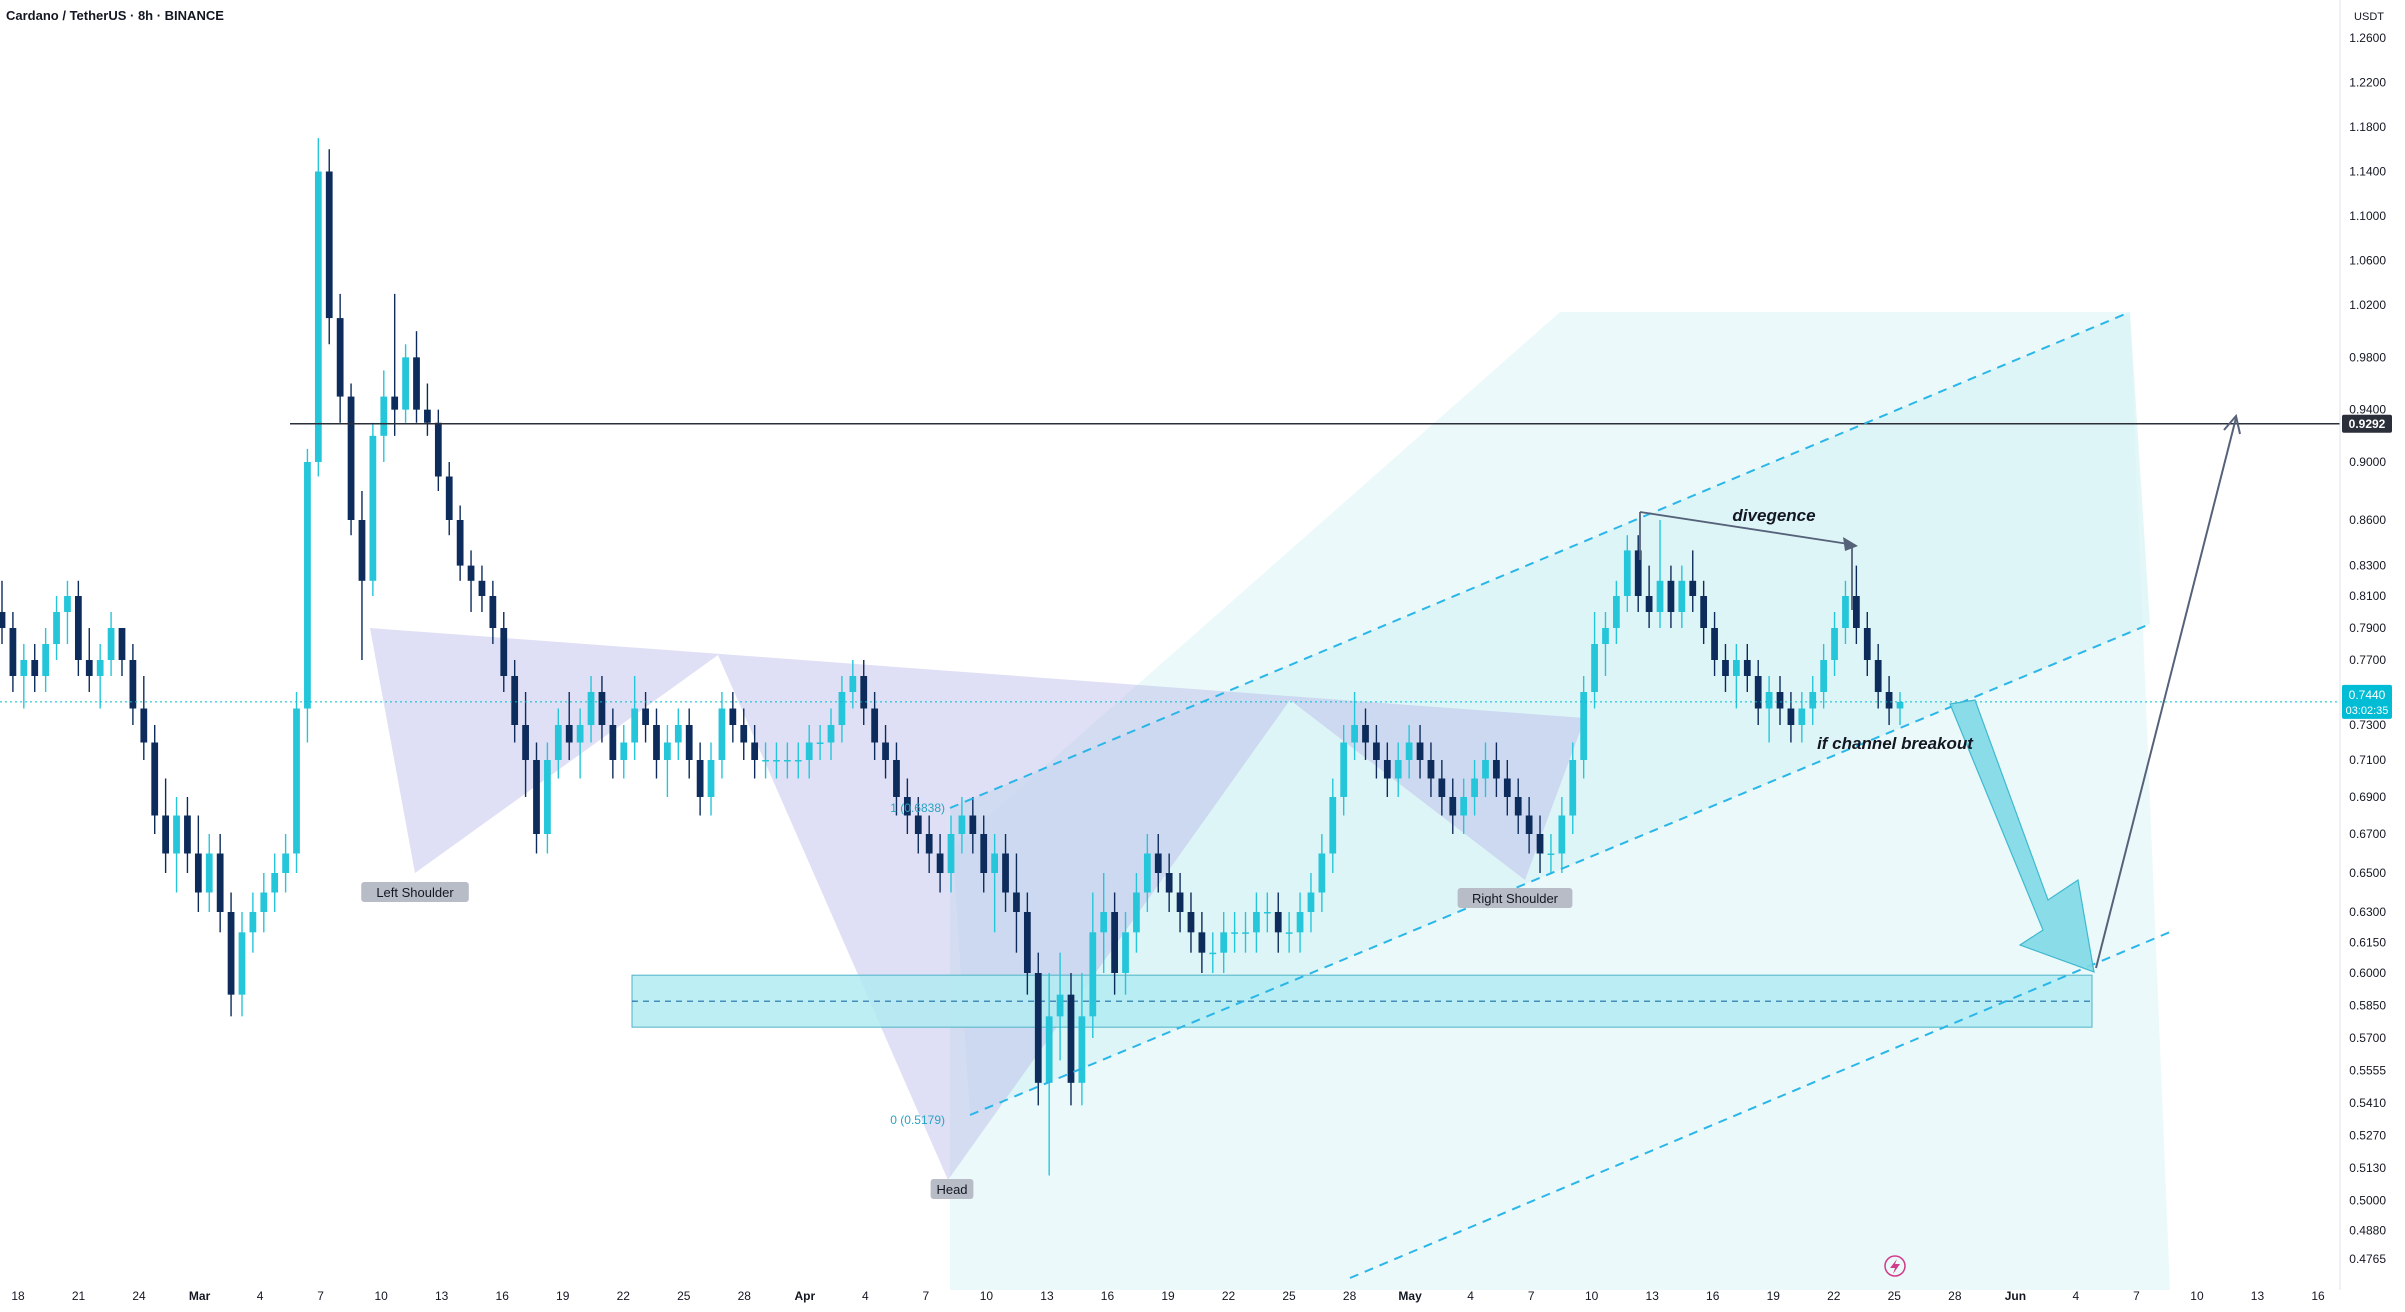 The height and width of the screenshot is (1312, 2405). What do you see at coordinates (563, 1296) in the screenshot?
I see `time-tick-label: 19` at bounding box center [563, 1296].